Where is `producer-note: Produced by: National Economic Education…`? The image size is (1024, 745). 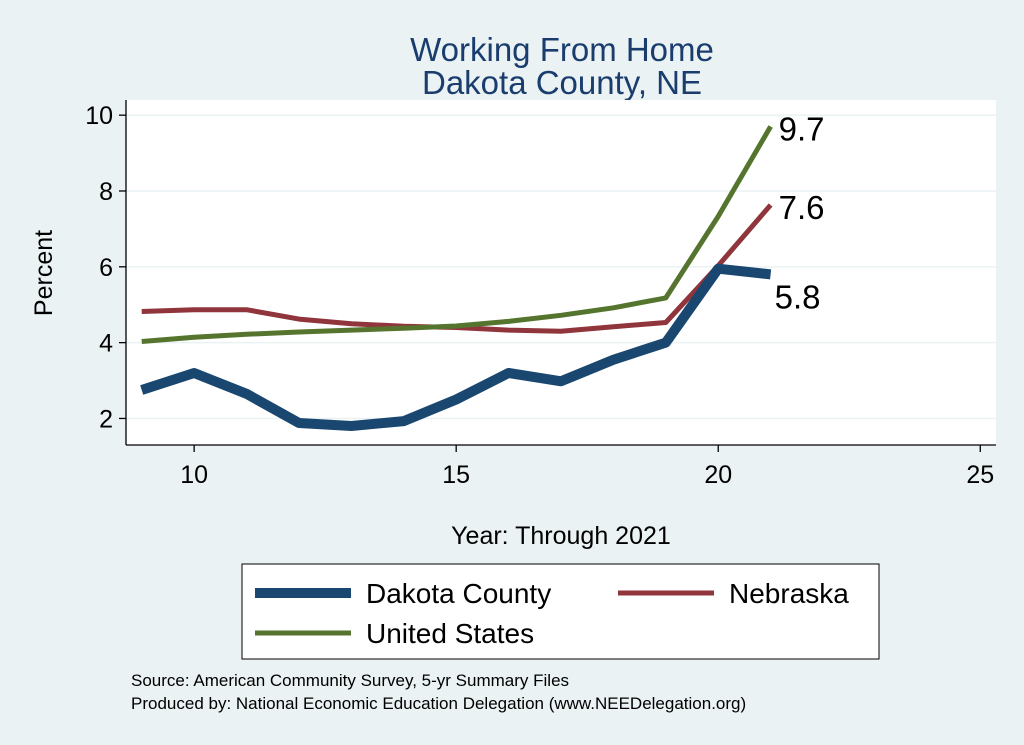 producer-note: Produced by: National Economic Education… is located at coordinates (438, 703).